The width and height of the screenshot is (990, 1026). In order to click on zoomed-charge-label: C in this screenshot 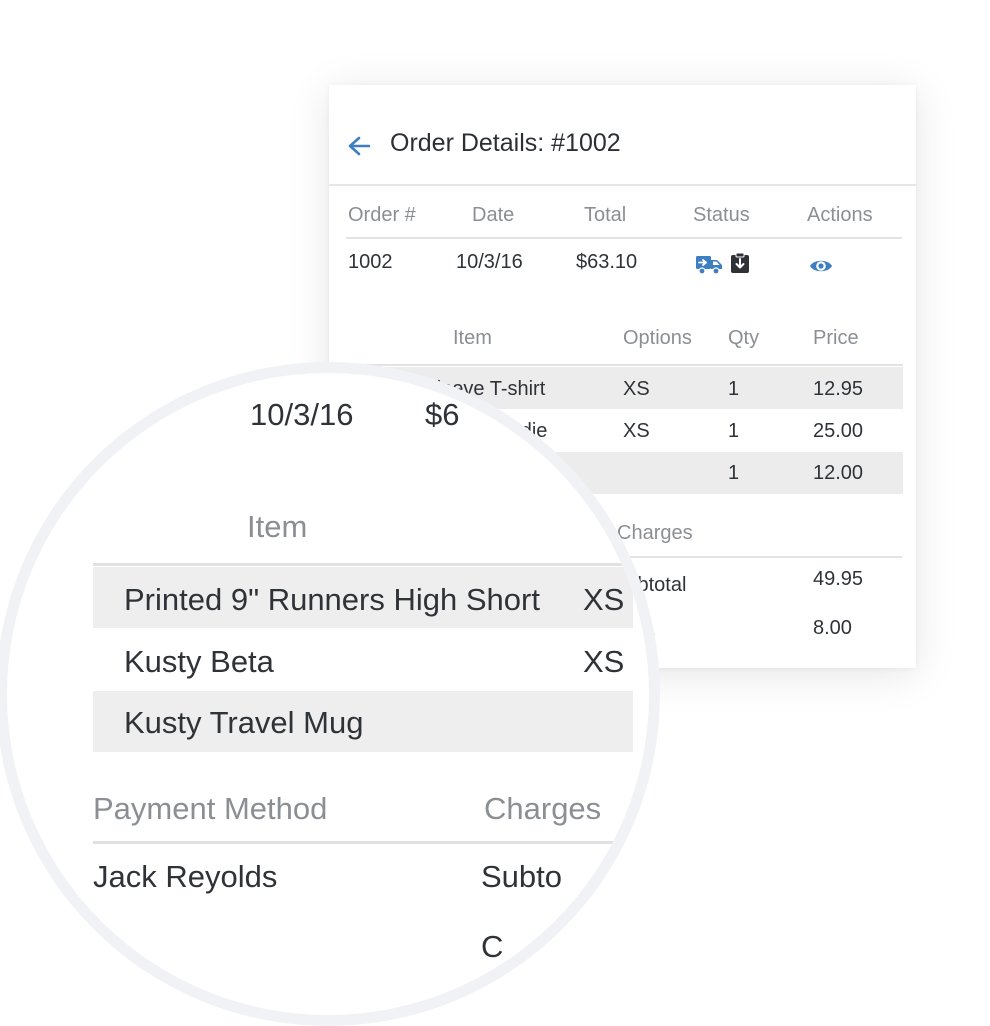, I will do `click(492, 946)`.